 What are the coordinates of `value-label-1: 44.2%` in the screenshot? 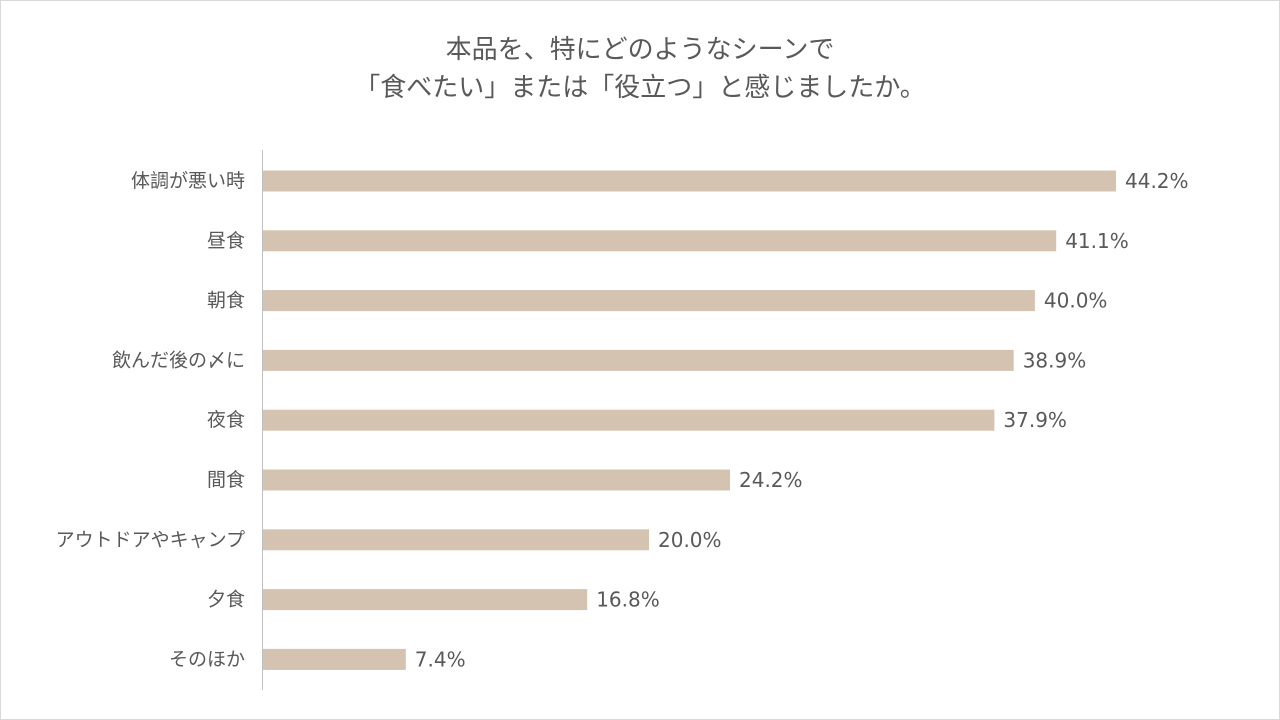 It's located at (1157, 181).